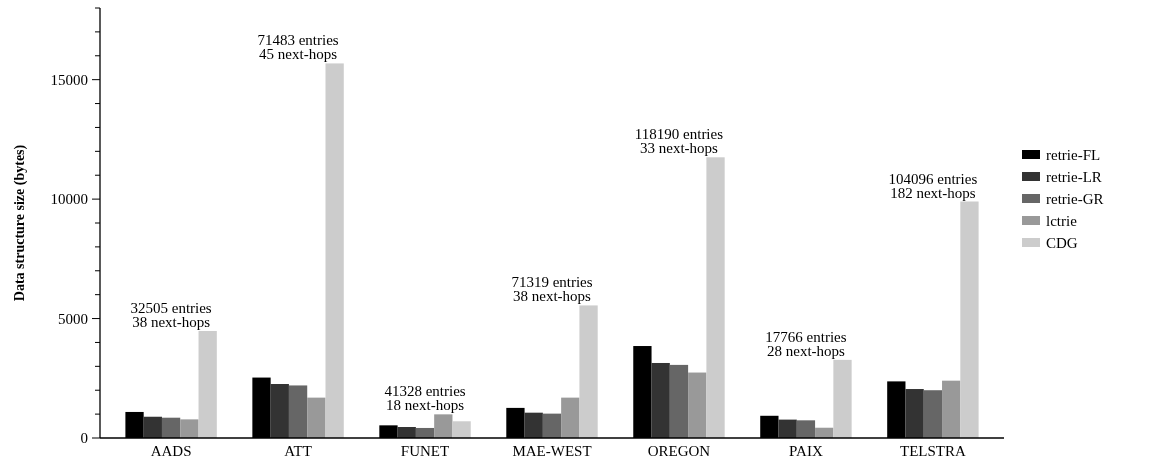 The image size is (1154, 465). What do you see at coordinates (73, 318) in the screenshot?
I see `y-tick-label: 5000` at bounding box center [73, 318].